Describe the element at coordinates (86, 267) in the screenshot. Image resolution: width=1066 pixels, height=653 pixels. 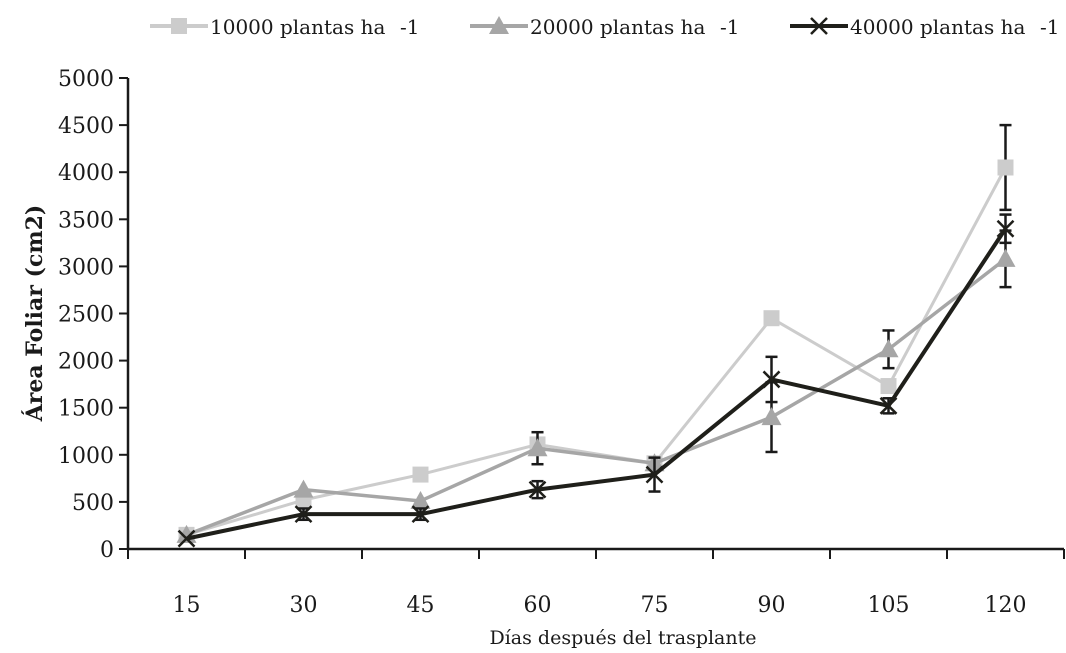
I see `y-tick-label-3000: 3000` at that location.